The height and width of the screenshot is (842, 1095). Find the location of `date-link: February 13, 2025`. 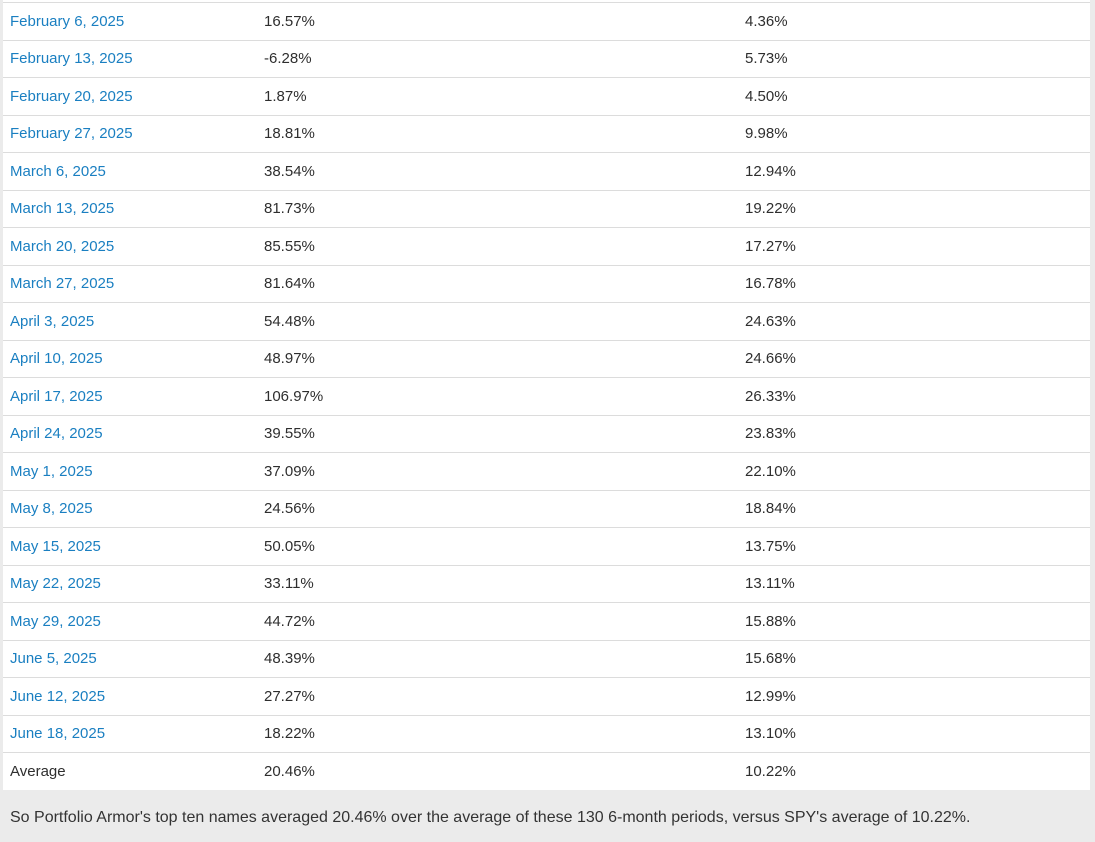

date-link: February 13, 2025 is located at coordinates (71, 59).